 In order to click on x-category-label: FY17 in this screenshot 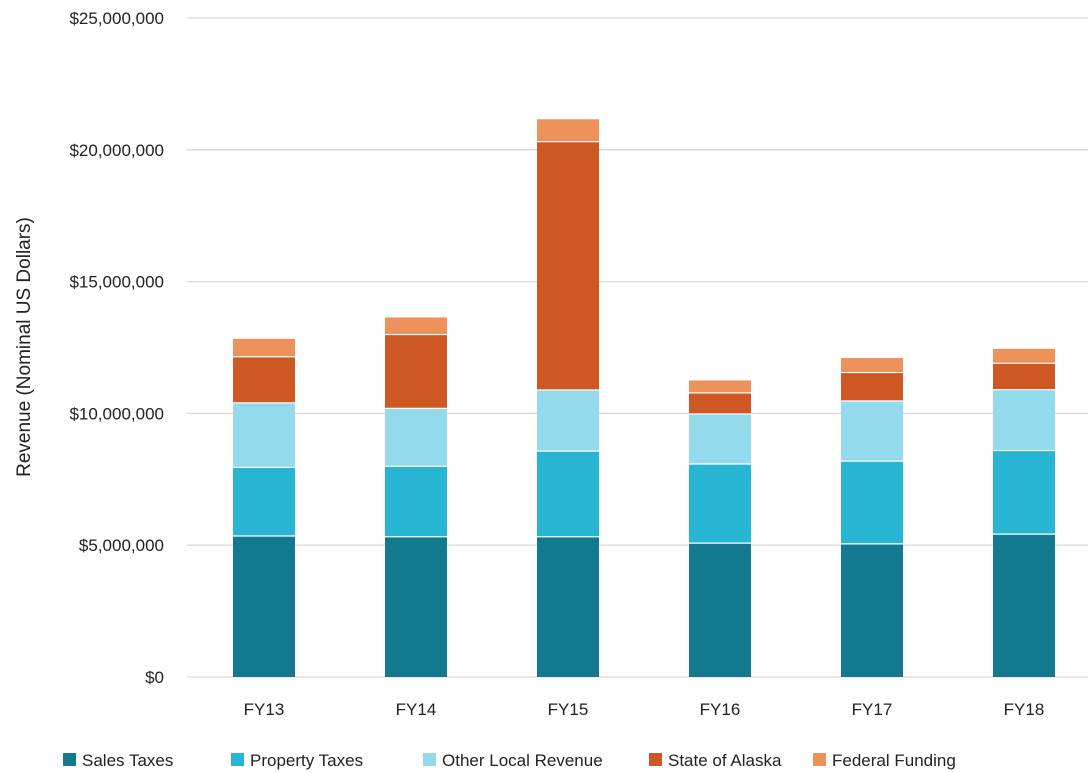, I will do `click(872, 709)`.